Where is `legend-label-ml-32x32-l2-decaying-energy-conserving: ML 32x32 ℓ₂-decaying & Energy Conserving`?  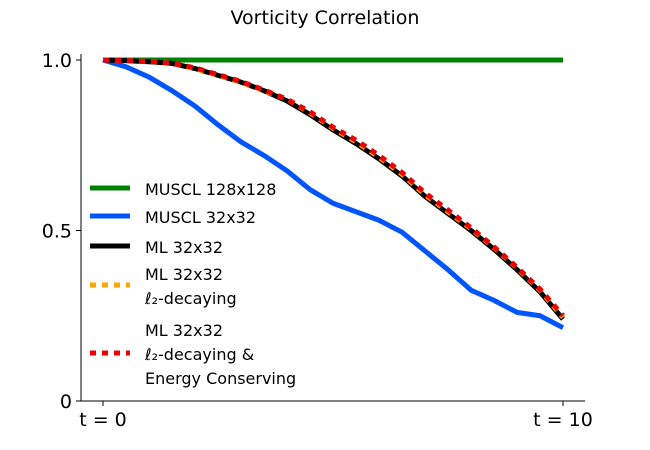
legend-label-ml-32x32-l2-decaying-energy-conserving: ML 32x32 ℓ₂-decaying & Energy Conserving is located at coordinates (220, 354).